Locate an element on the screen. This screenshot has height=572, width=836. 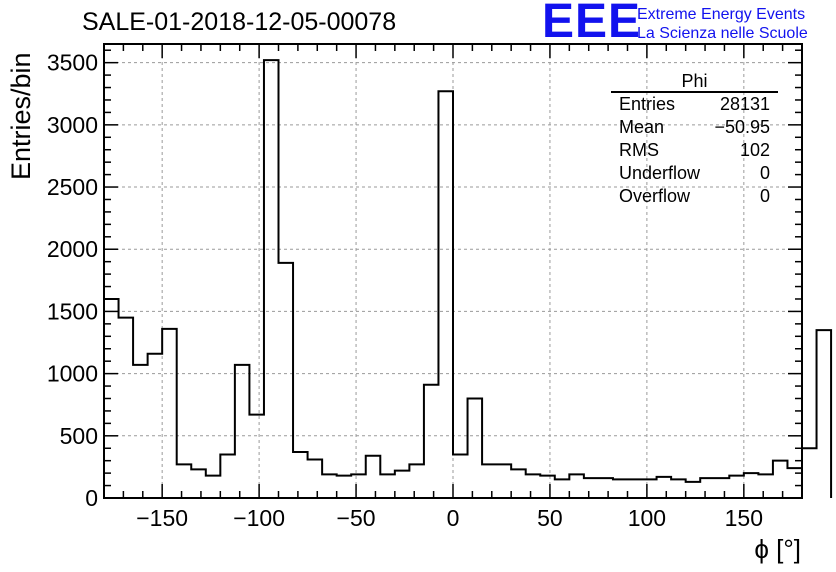
x-tick-label: −50 is located at coordinates (356, 518).